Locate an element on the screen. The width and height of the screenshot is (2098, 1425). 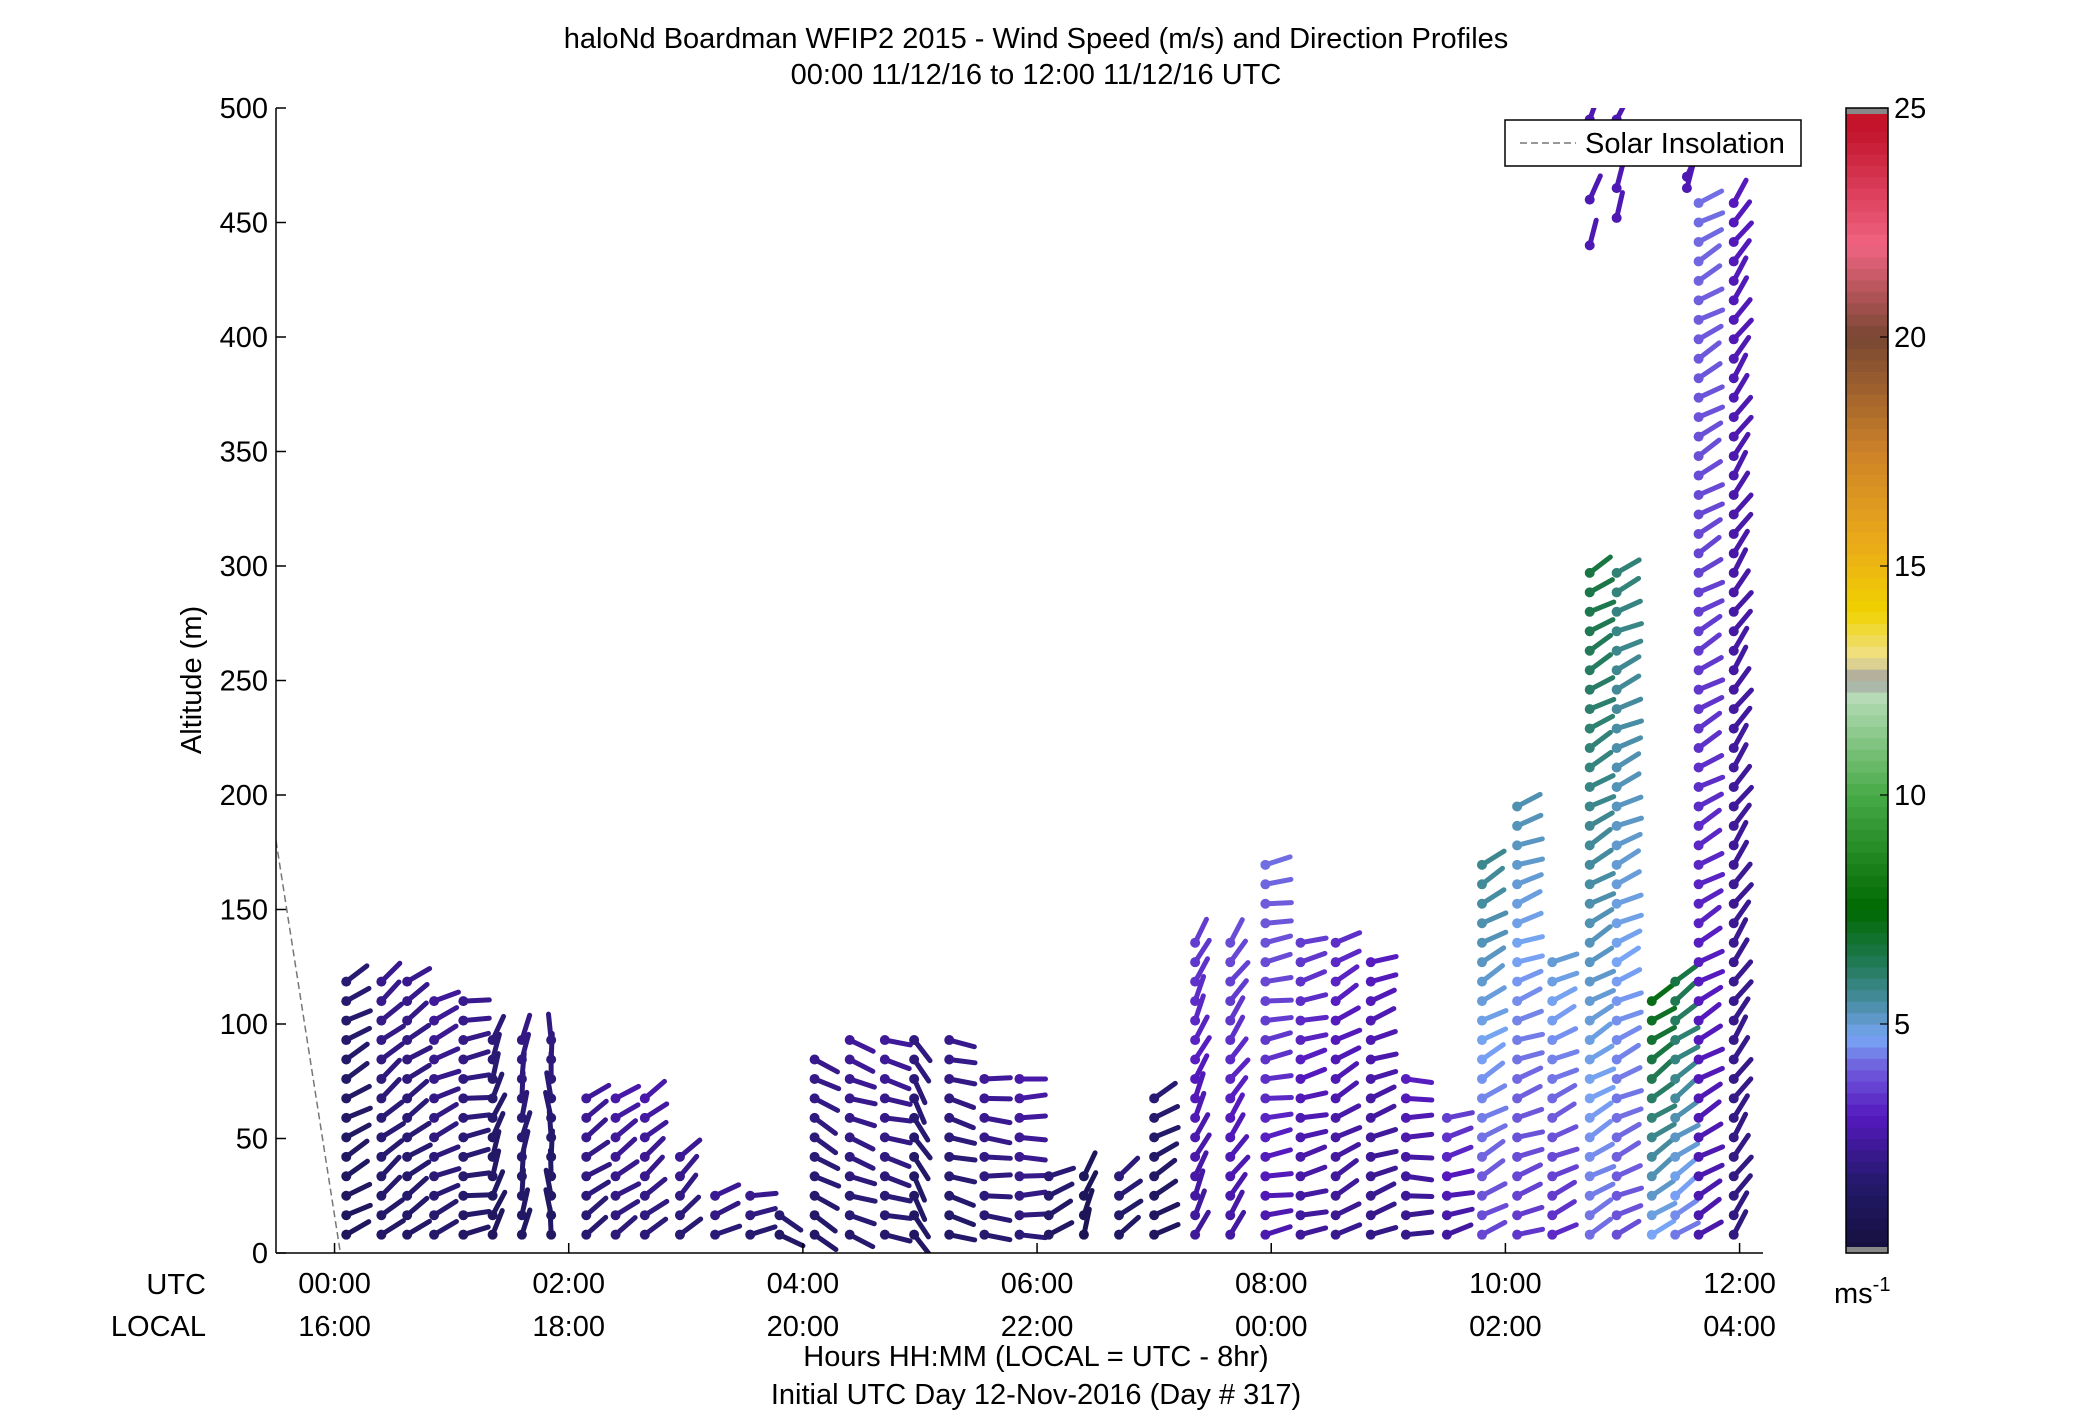
x-tick-label-local: 16:00 is located at coordinates (334, 1327).